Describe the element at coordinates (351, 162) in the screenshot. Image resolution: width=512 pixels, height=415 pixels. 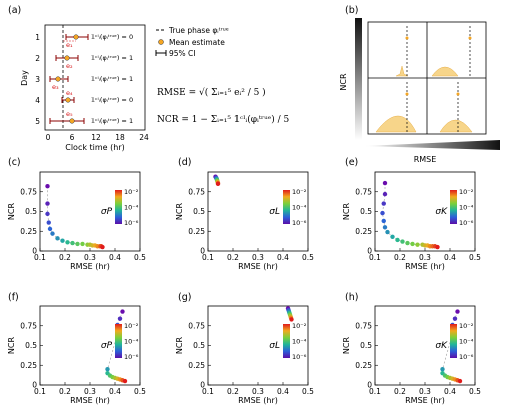
I see `panel-label-e: (e)` at that location.